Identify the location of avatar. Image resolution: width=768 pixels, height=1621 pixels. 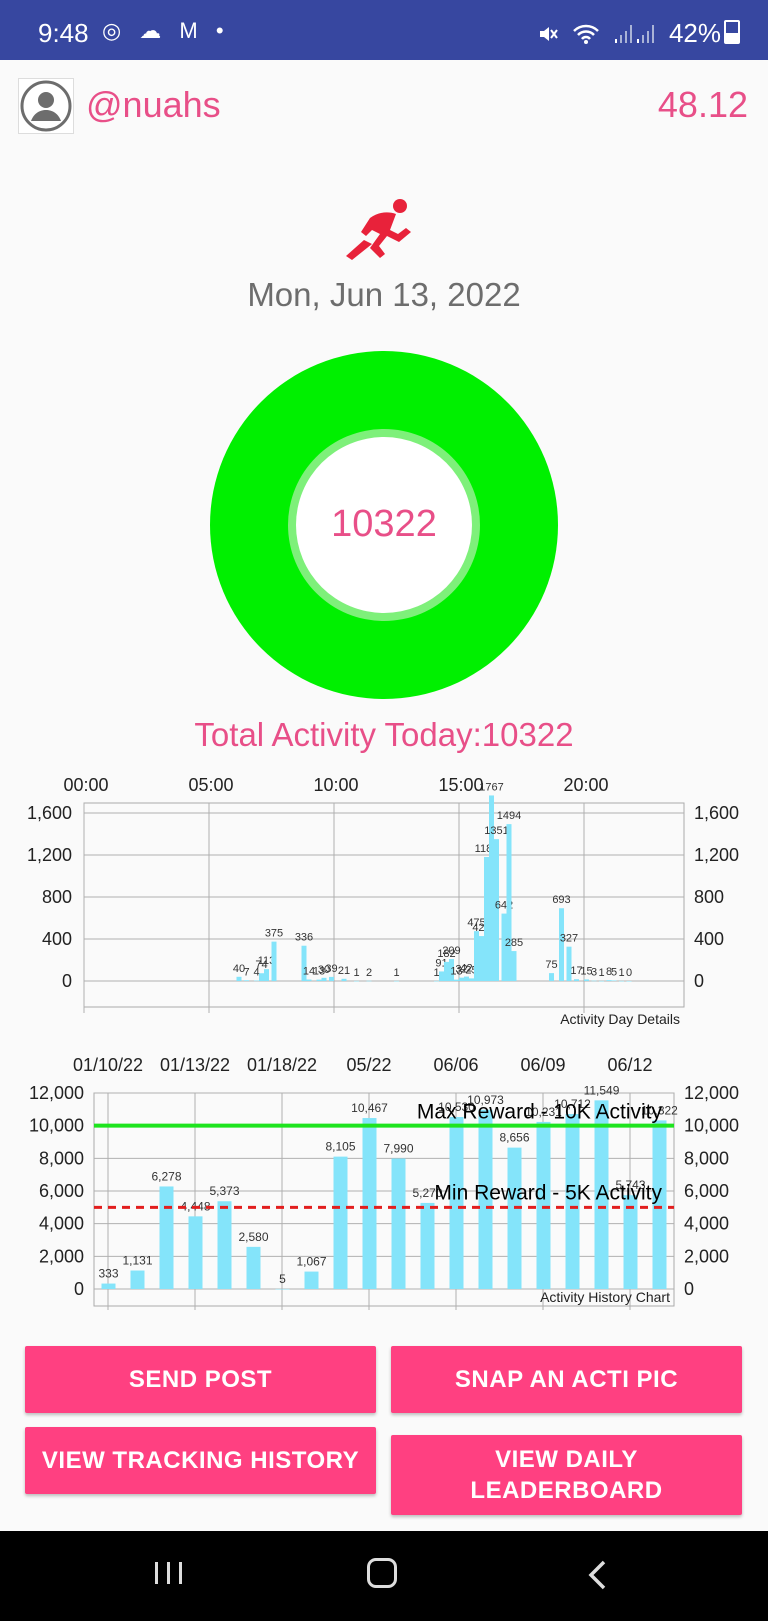
(46, 106).